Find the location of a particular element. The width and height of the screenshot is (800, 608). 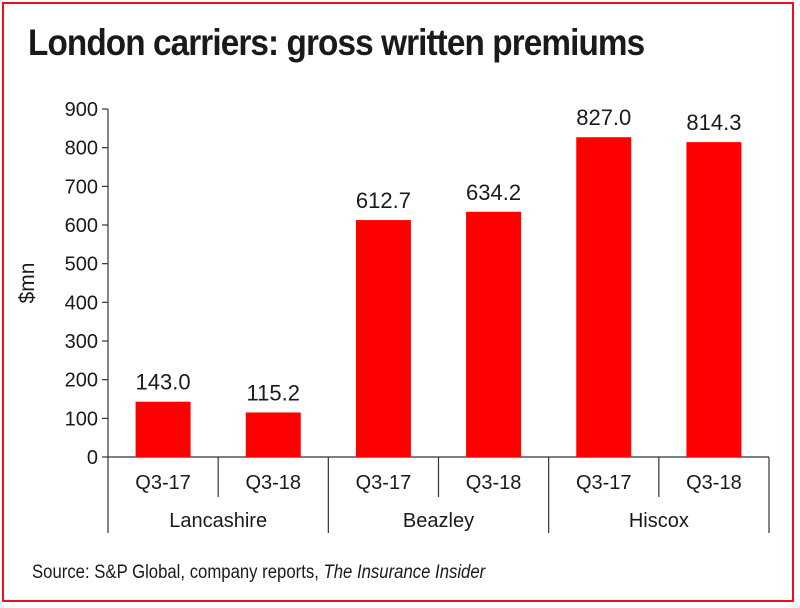

data-label: 814.3 is located at coordinates (713, 122).